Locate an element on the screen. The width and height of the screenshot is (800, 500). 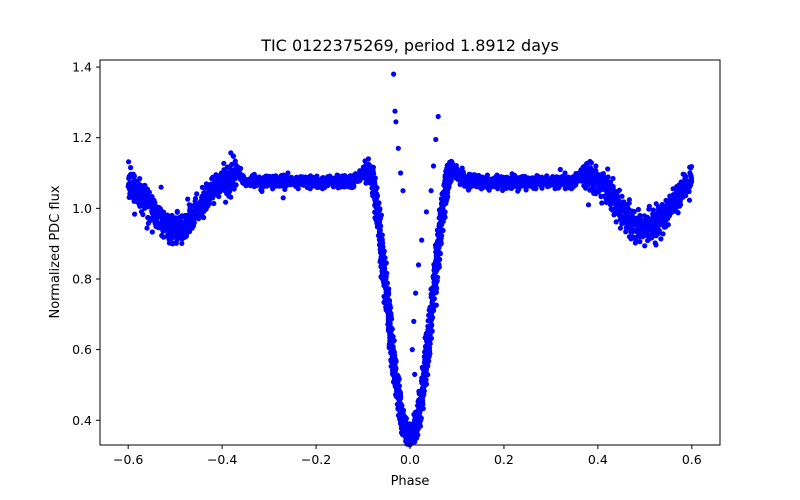
y-axis-label: Normalized PDC flux is located at coordinates (55, 251).